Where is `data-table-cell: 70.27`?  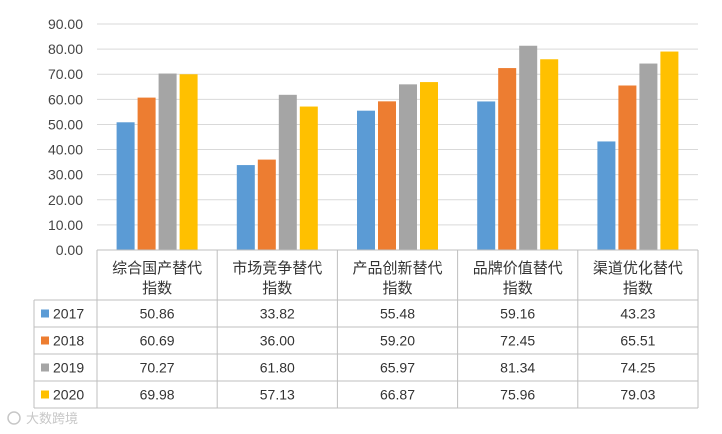
data-table-cell: 70.27 is located at coordinates (157, 368).